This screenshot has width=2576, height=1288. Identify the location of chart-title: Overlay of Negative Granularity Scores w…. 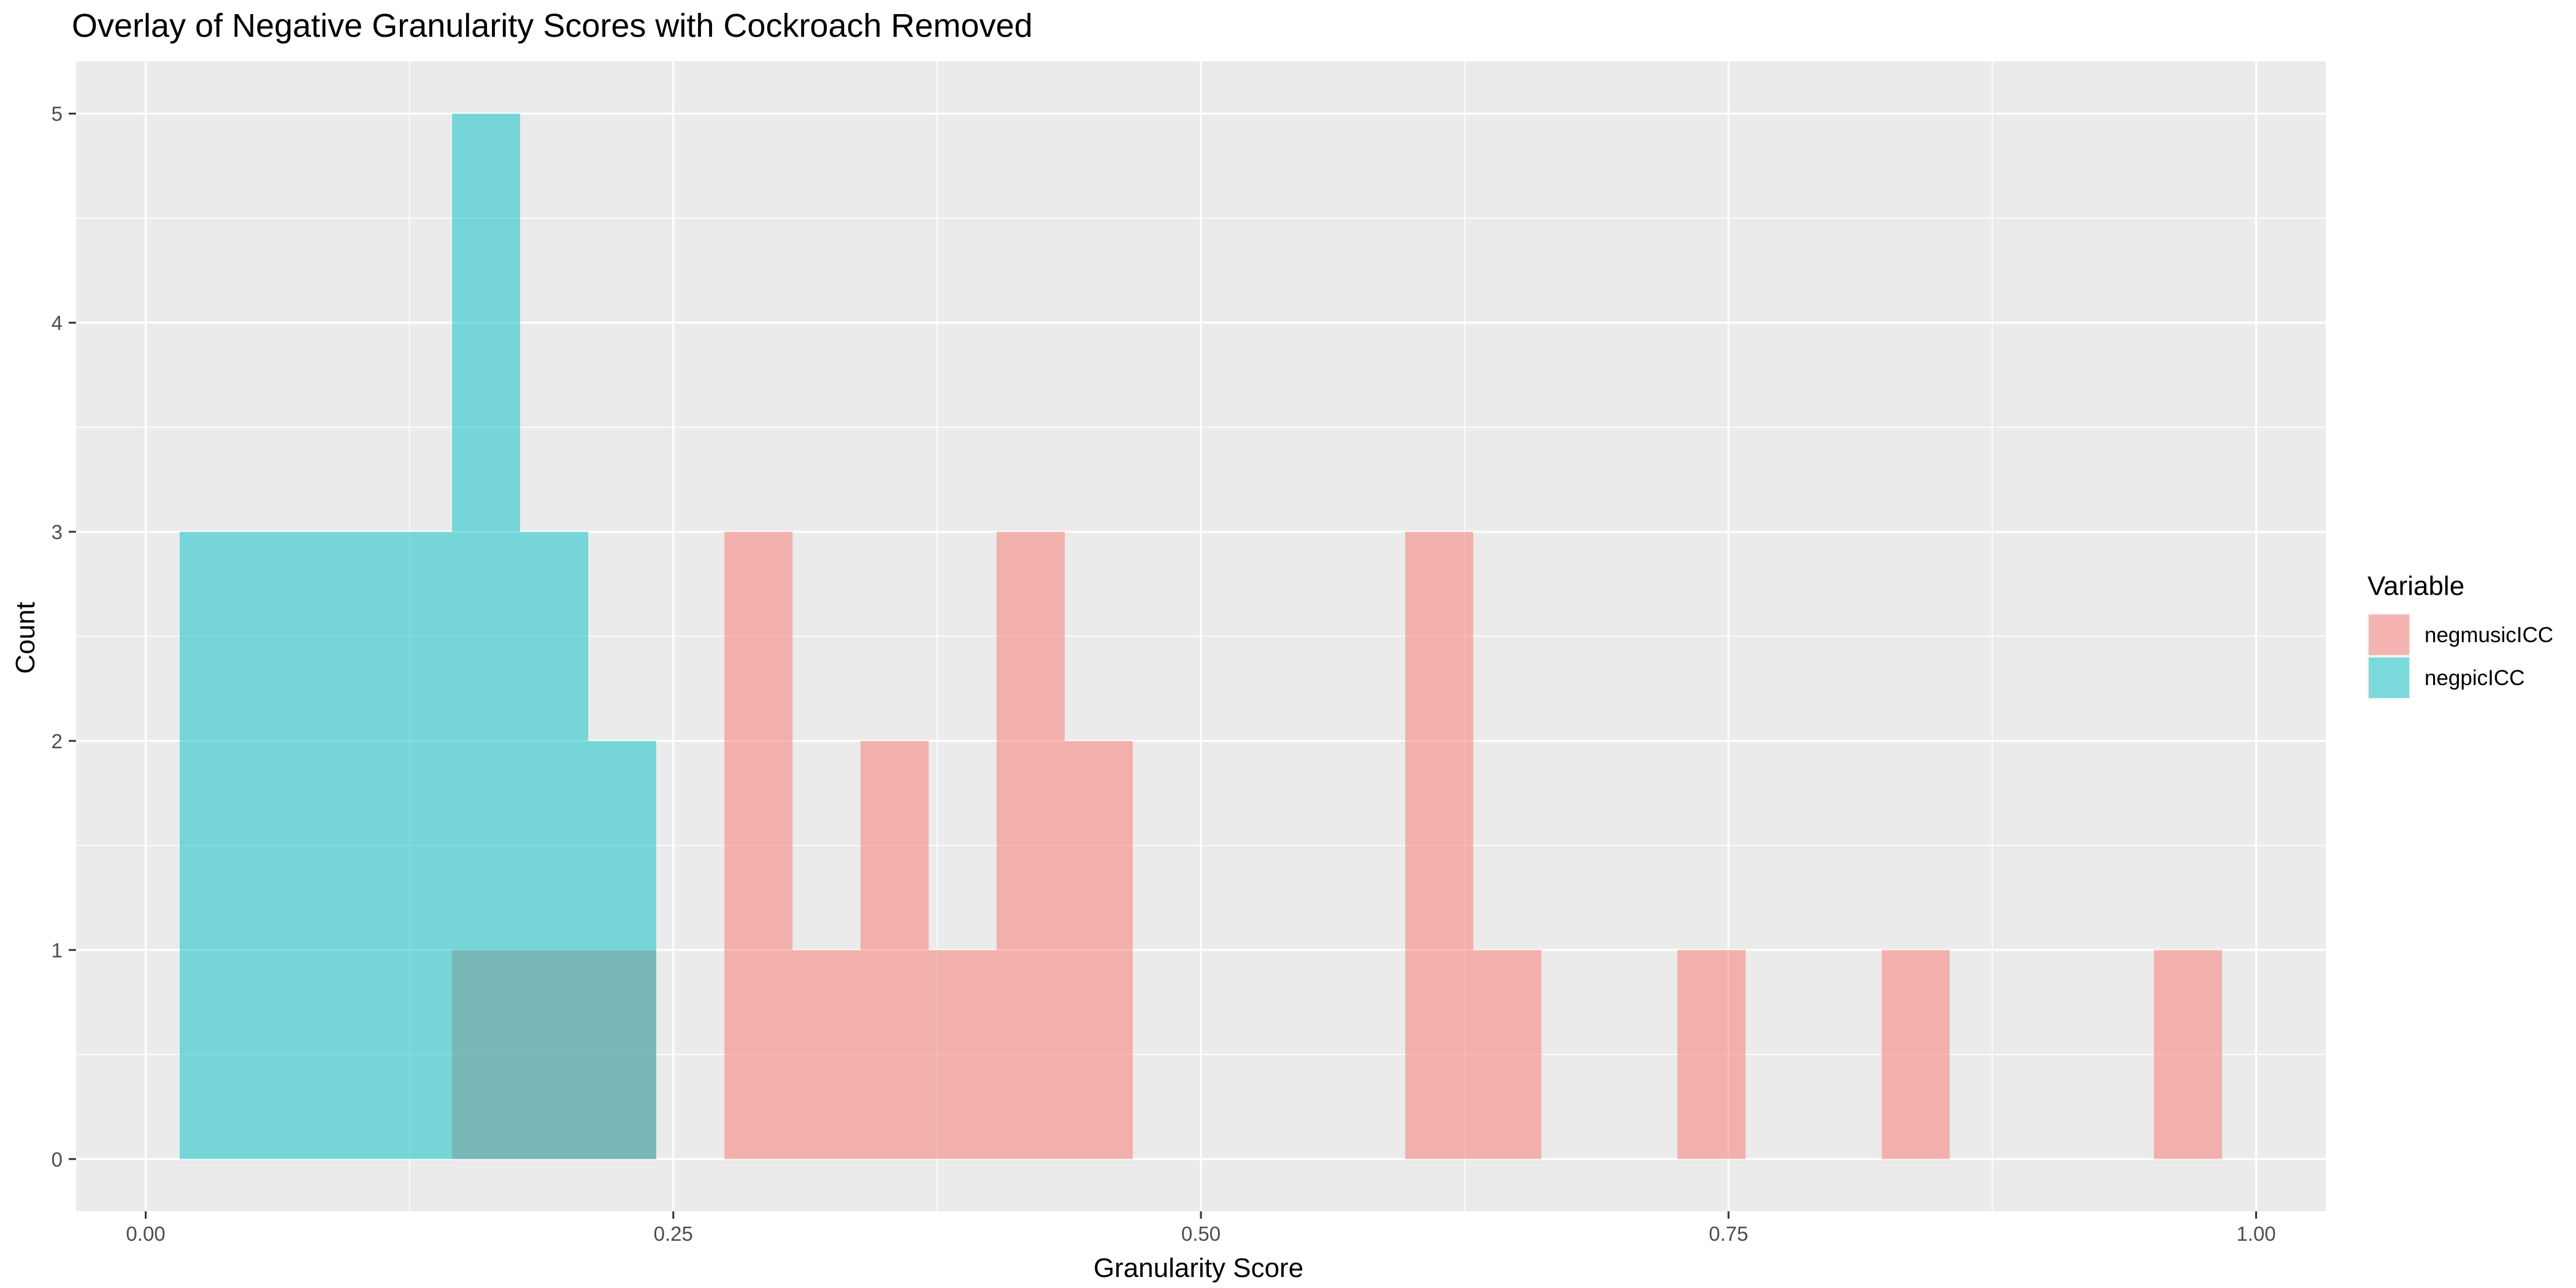
(552, 25).